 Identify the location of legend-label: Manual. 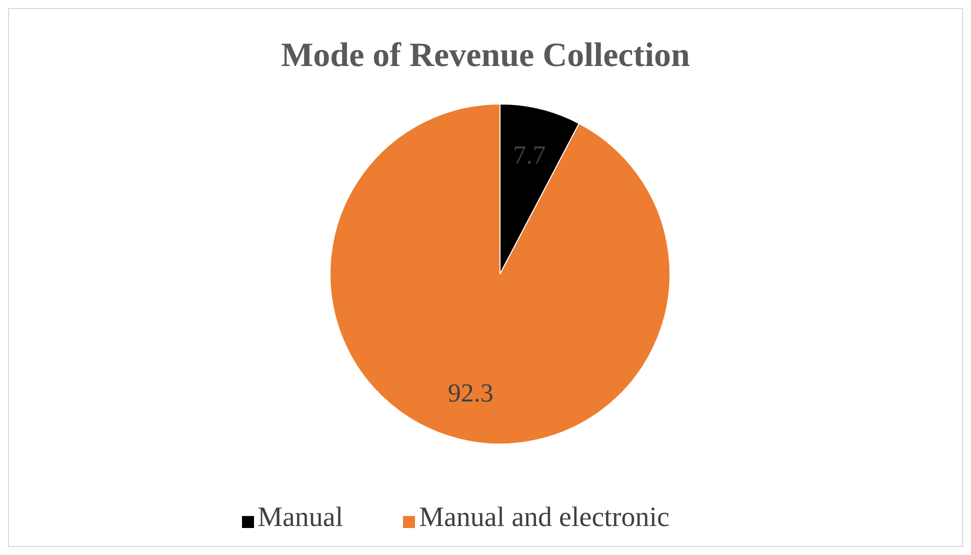
(301, 517).